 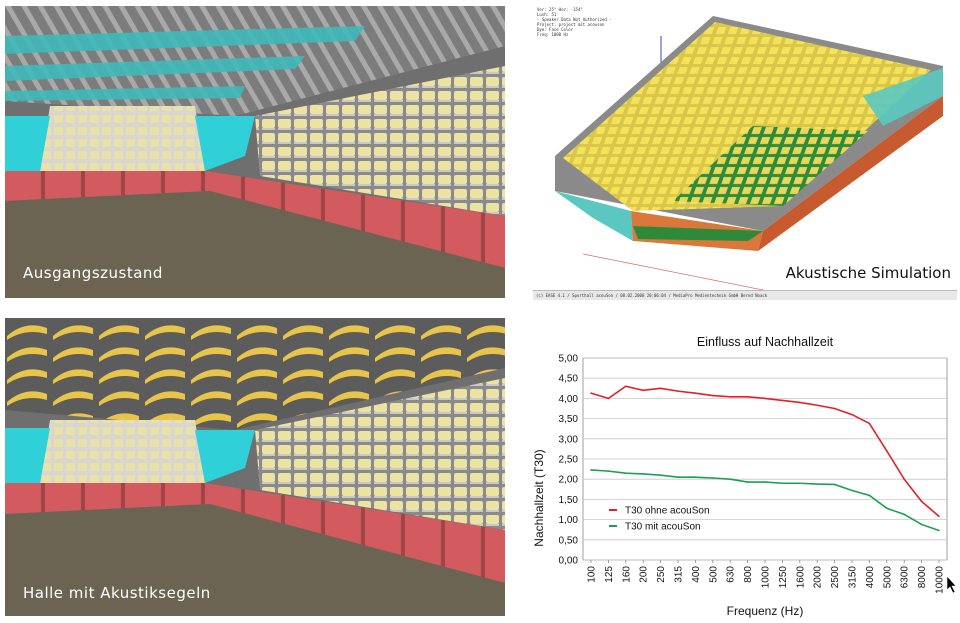 I want to click on x-axis-label: Frequenz (Hz), so click(x=765, y=611).